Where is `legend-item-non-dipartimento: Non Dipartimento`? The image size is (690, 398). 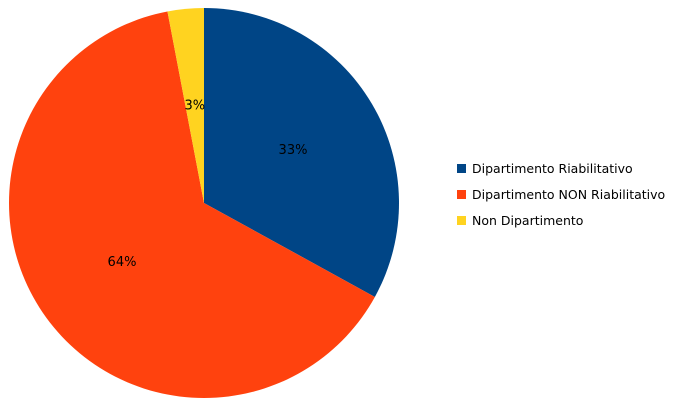 legend-item-non-dipartimento: Non Dipartimento is located at coordinates (561, 220).